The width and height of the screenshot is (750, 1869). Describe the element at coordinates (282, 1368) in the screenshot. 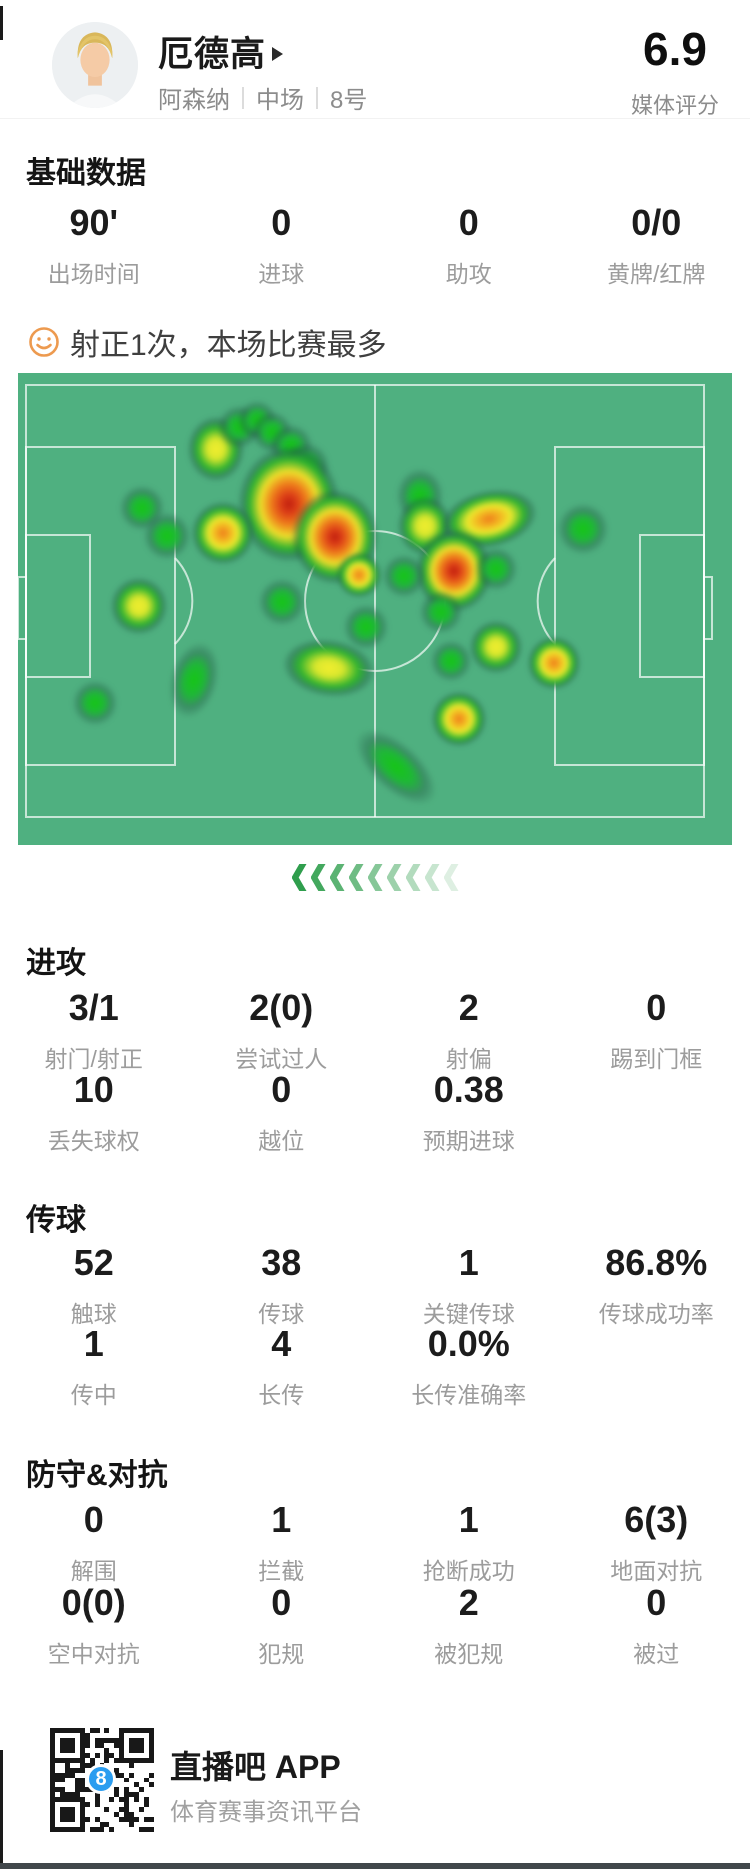

I see `stat-cell: 4 长传` at that location.